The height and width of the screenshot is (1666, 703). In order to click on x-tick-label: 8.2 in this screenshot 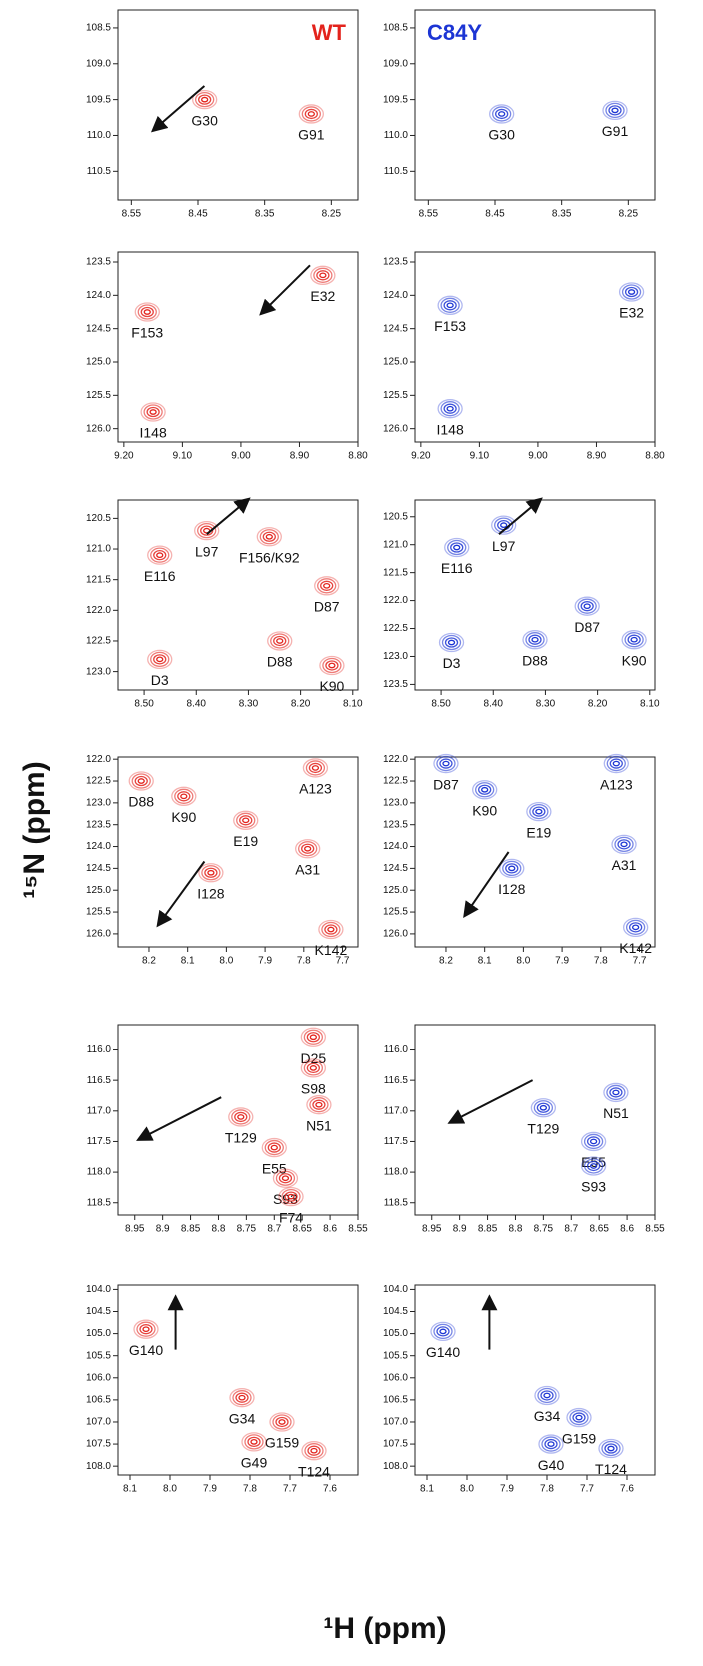, I will do `click(446, 961)`.